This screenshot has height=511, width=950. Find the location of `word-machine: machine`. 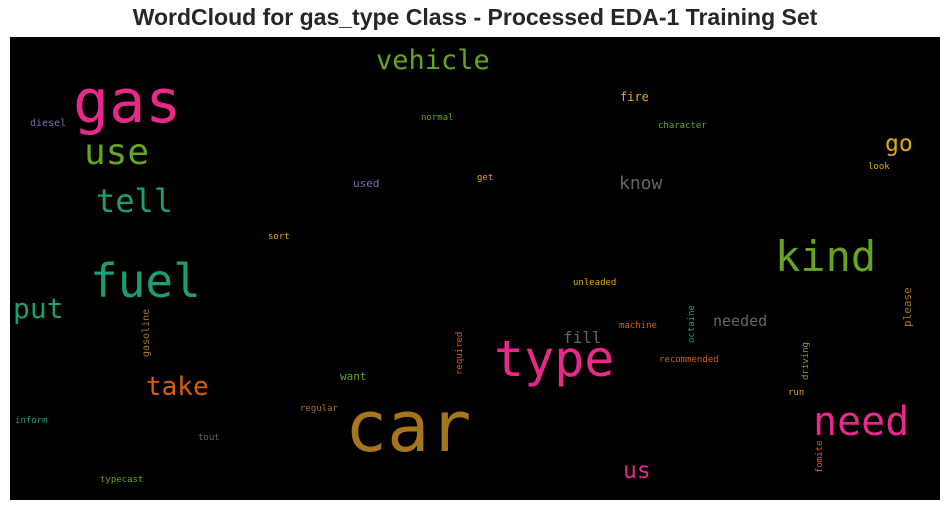

word-machine: machine is located at coordinates (638, 326).